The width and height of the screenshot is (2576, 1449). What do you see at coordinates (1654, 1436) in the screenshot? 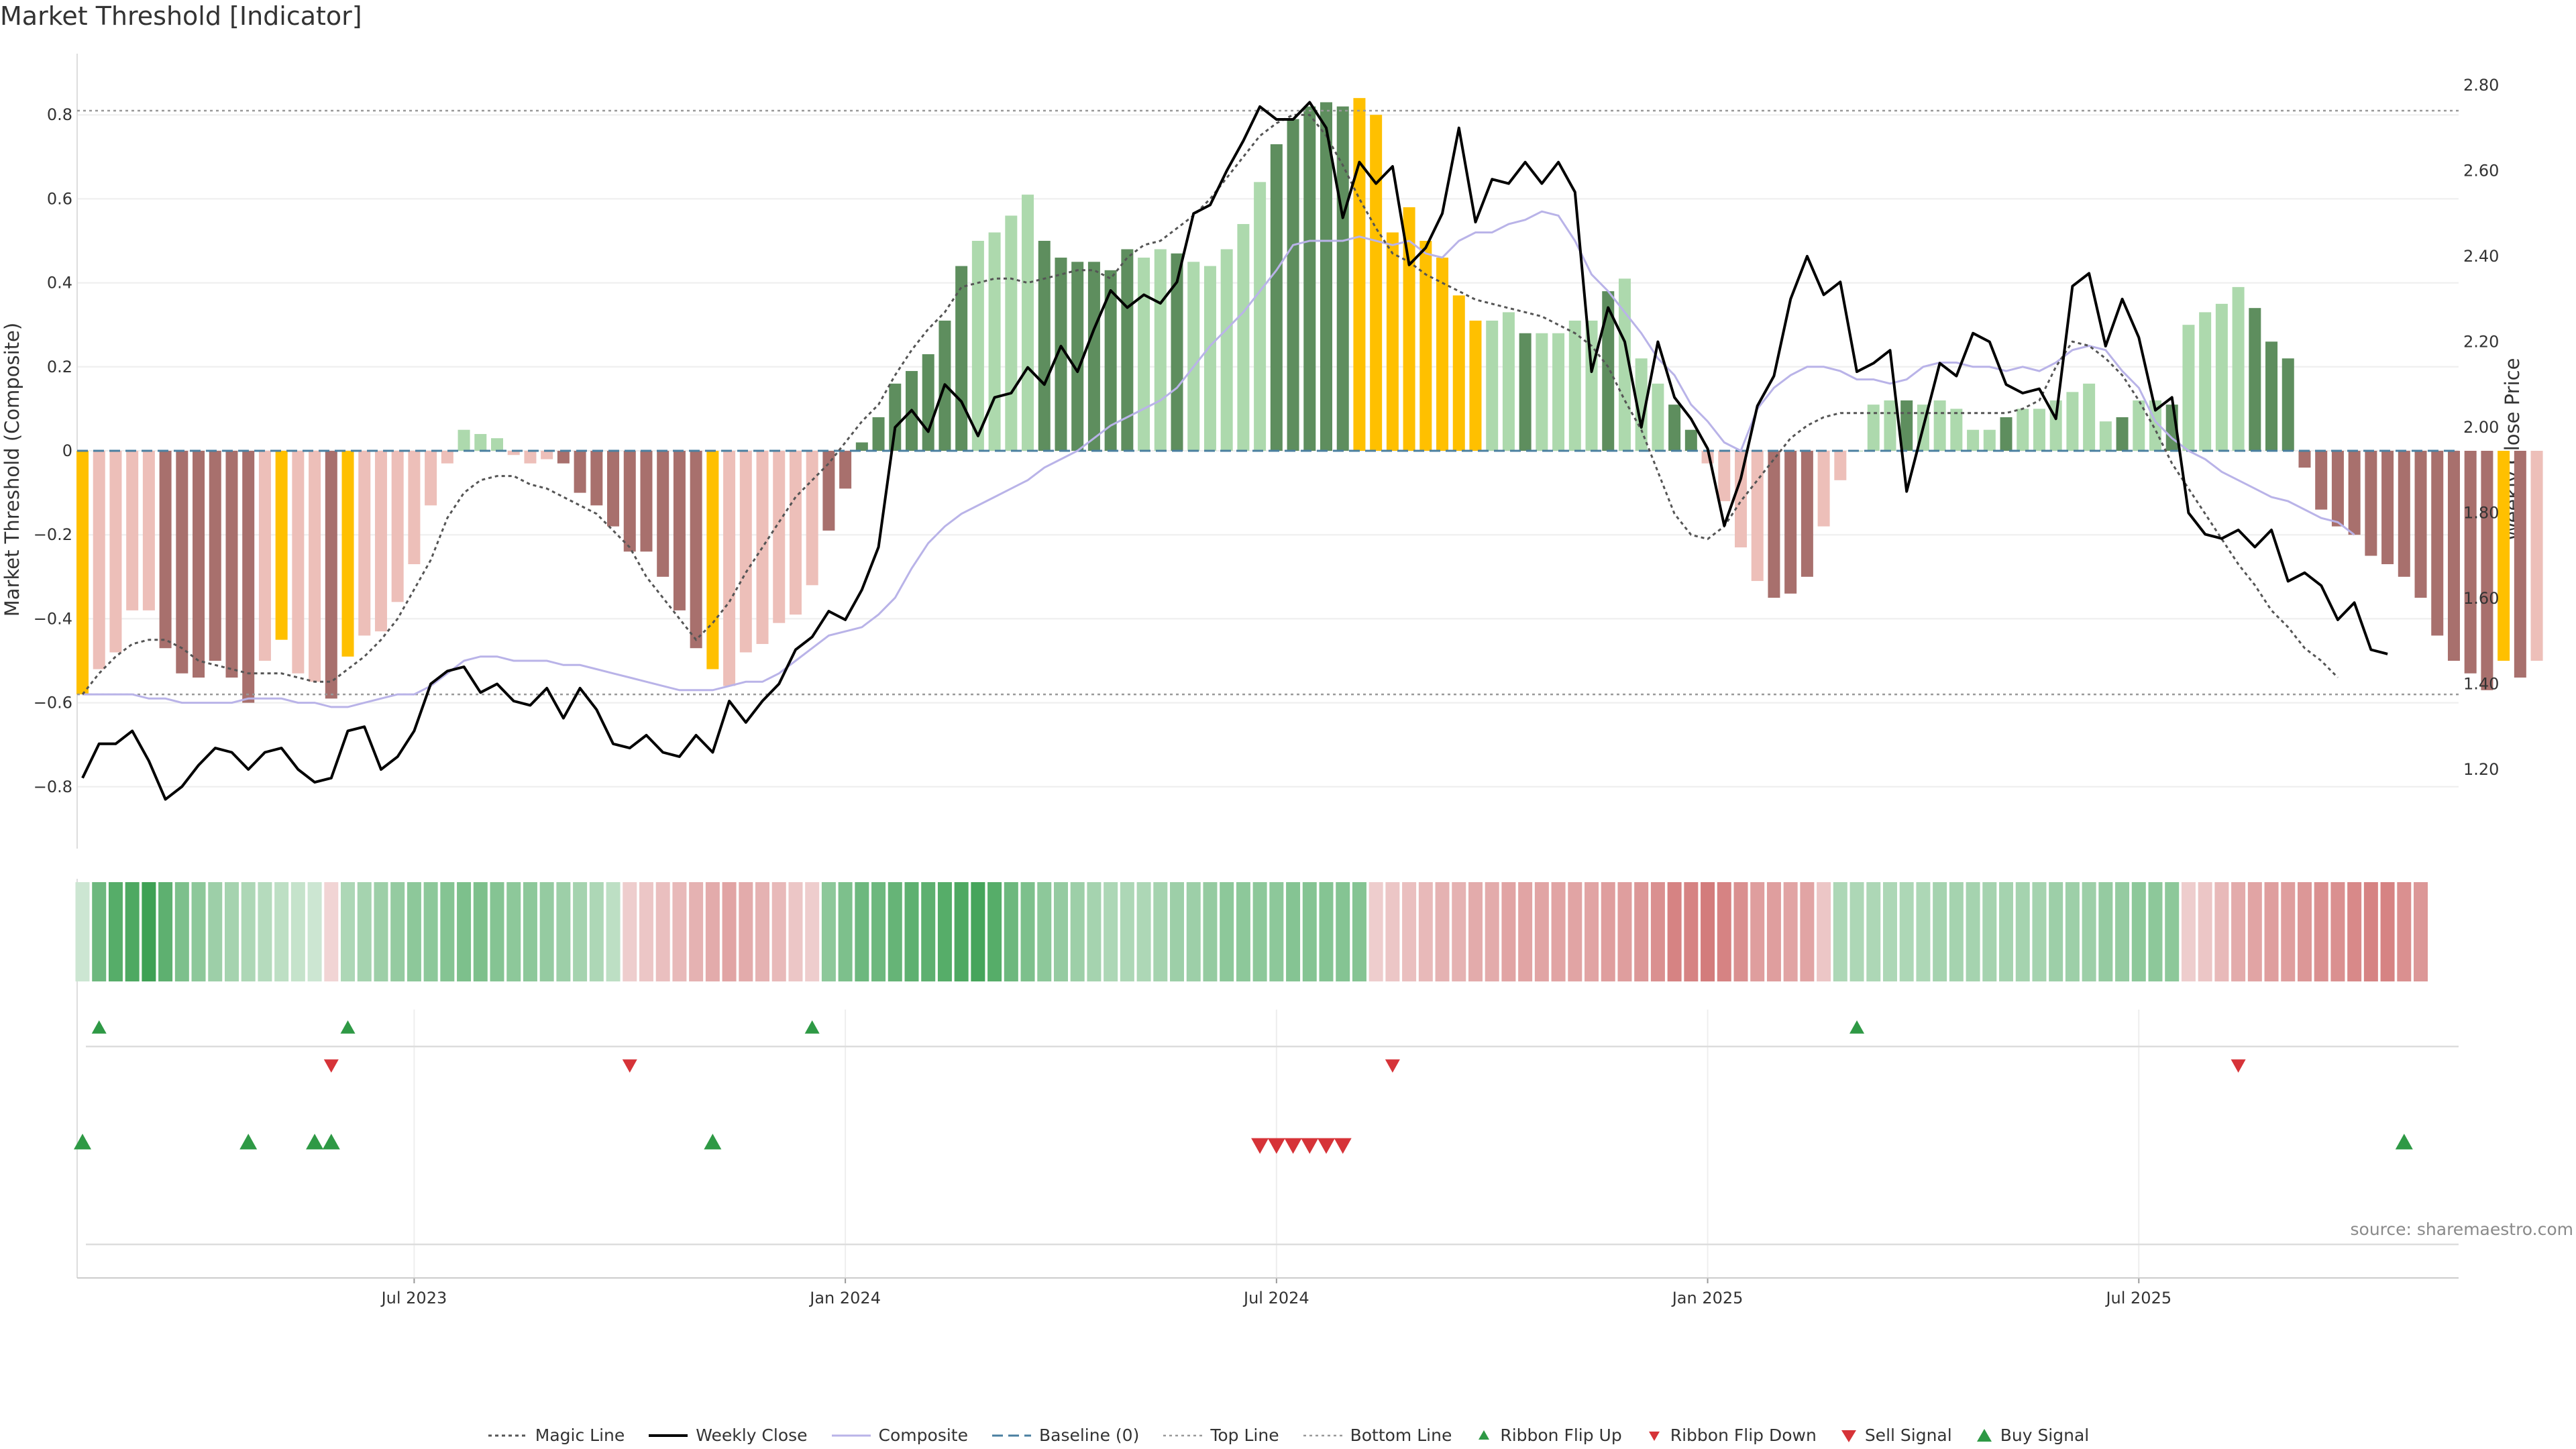
I see `legend-symbol-mark` at bounding box center [1654, 1436].